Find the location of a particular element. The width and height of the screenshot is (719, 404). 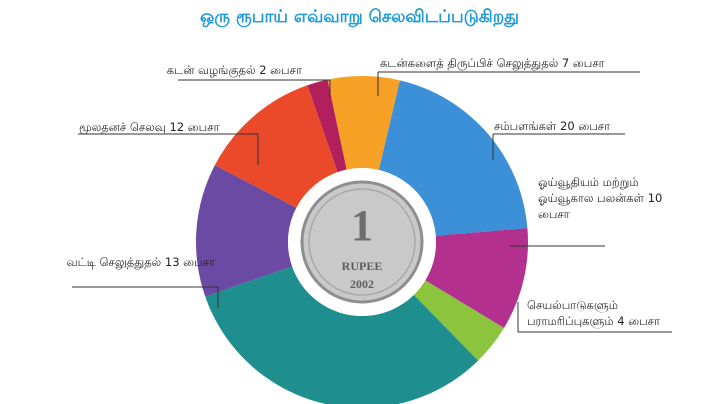

category-label: கடன்களைத் திருப்பிச் செலுத்துதல் is located at coordinates (469, 63).